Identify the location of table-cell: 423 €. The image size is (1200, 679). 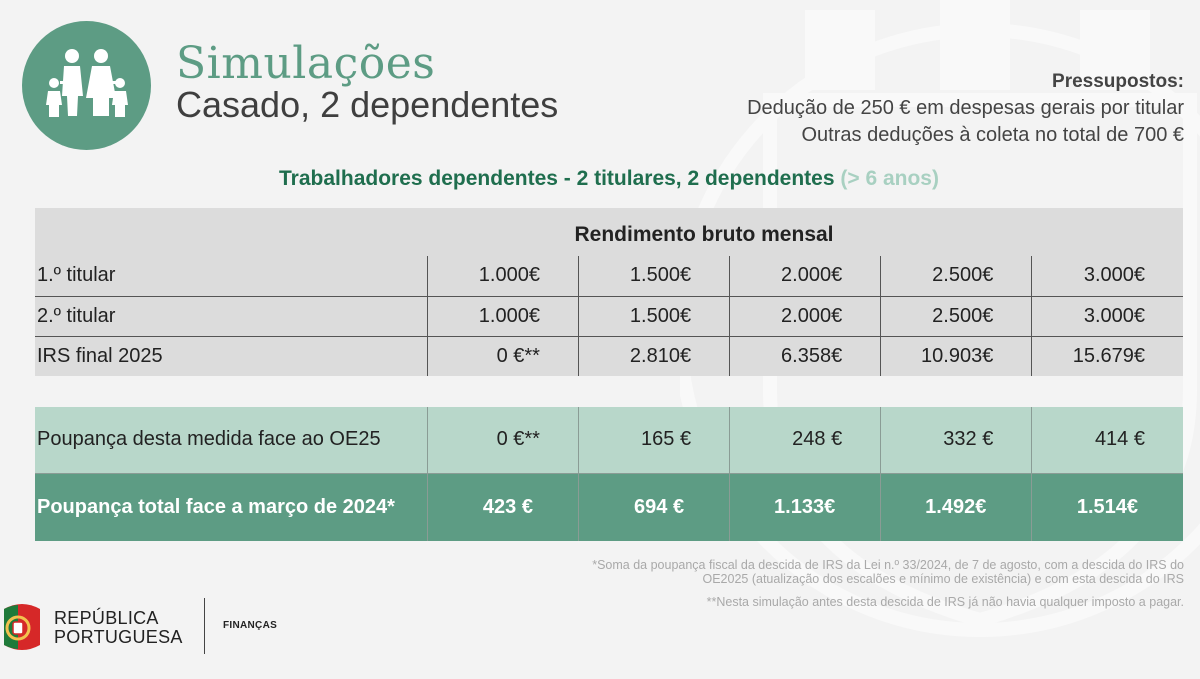
(502, 506).